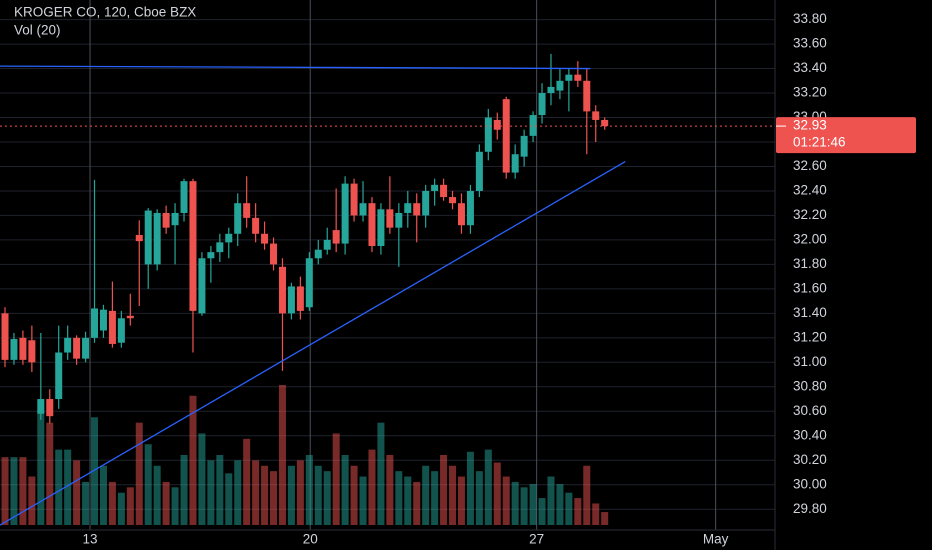  What do you see at coordinates (810, 214) in the screenshot?
I see `y-tick-label: 32.20` at bounding box center [810, 214].